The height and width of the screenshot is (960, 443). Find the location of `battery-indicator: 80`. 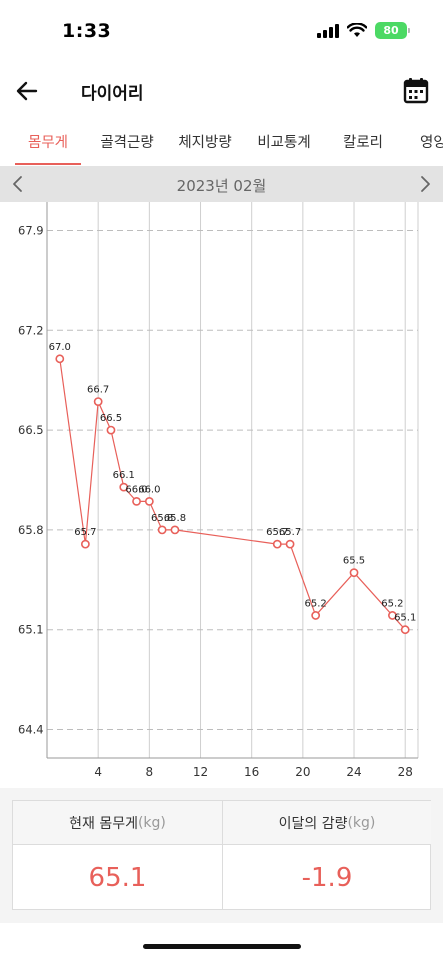

battery-indicator: 80 is located at coordinates (392, 30).